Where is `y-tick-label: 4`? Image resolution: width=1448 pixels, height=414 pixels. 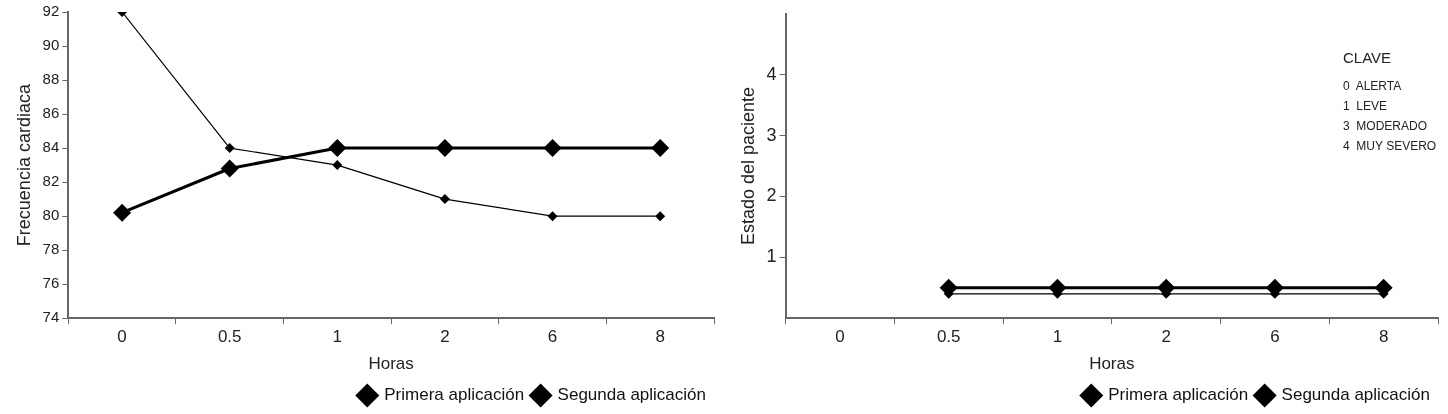
y-tick-label: 4 is located at coordinates (771, 73).